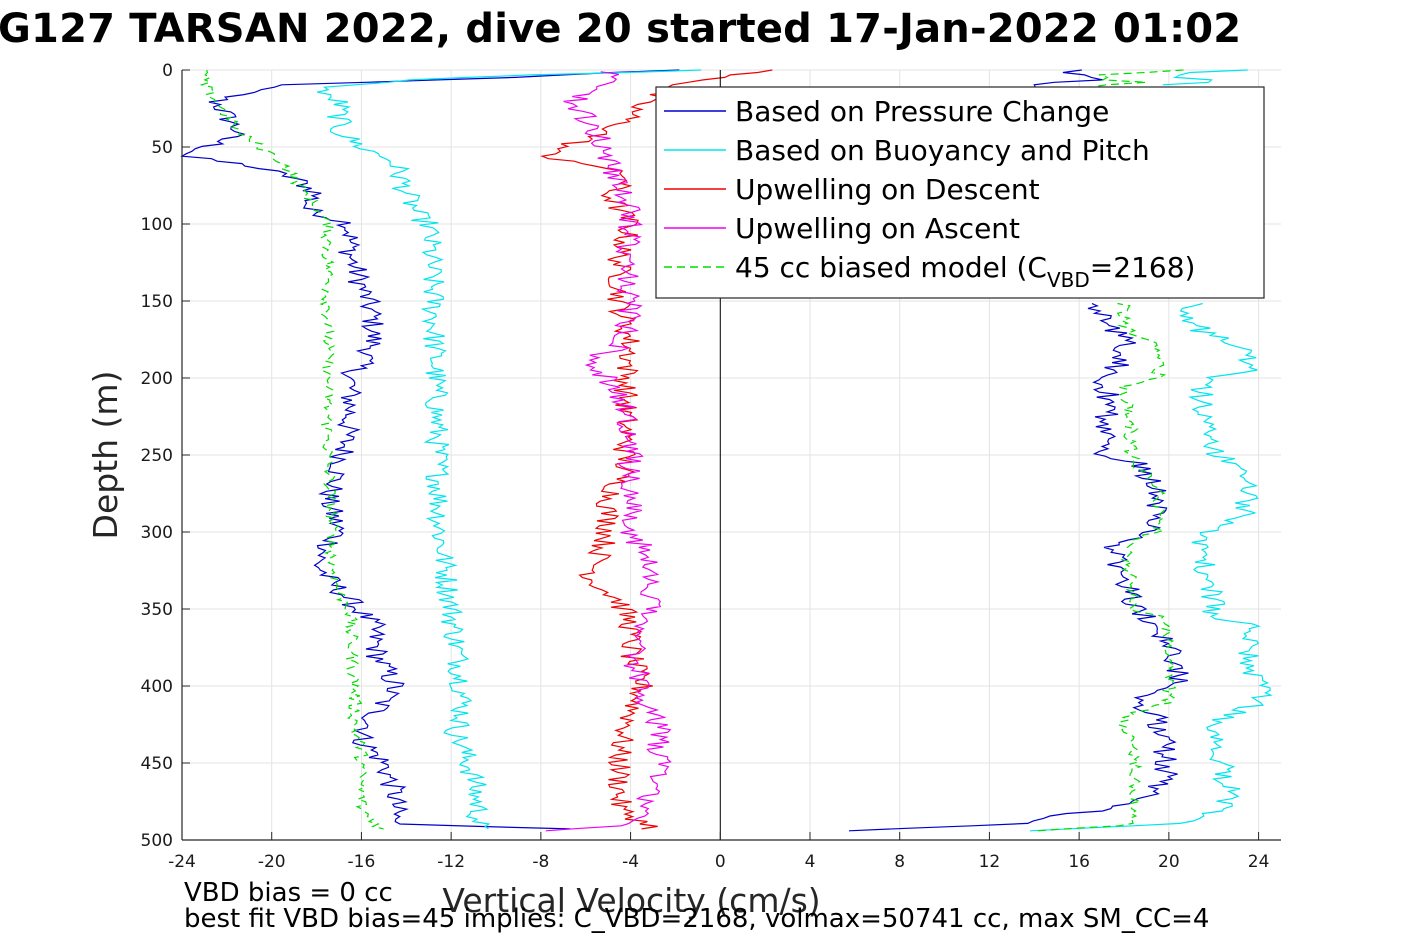 This screenshot has width=1417, height=945. Describe the element at coordinates (1259, 862) in the screenshot. I see `x-tick-label-12: 24` at that location.